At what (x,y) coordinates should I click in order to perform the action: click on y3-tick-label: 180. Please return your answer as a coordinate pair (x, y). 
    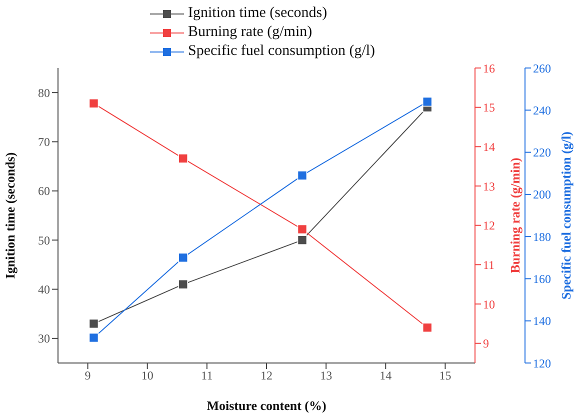
    Looking at the image, I should click on (542, 237).